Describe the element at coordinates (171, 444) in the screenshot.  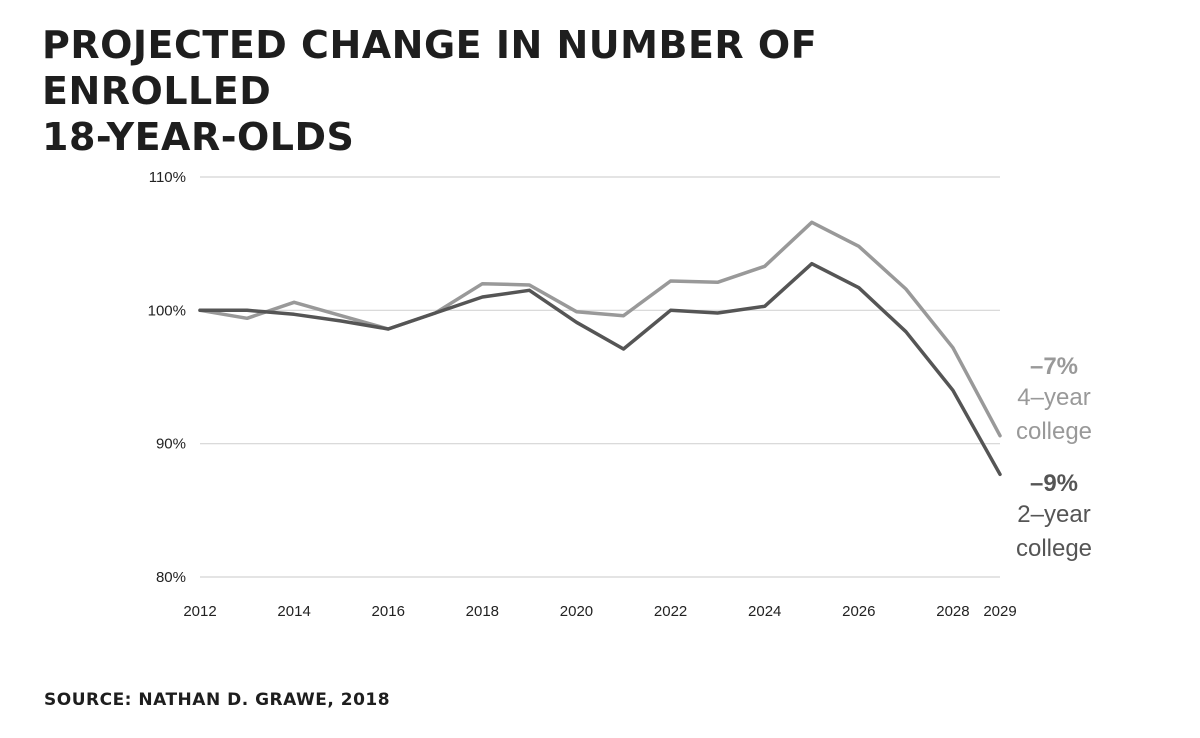
I see `y-tick-label: 90%` at that location.